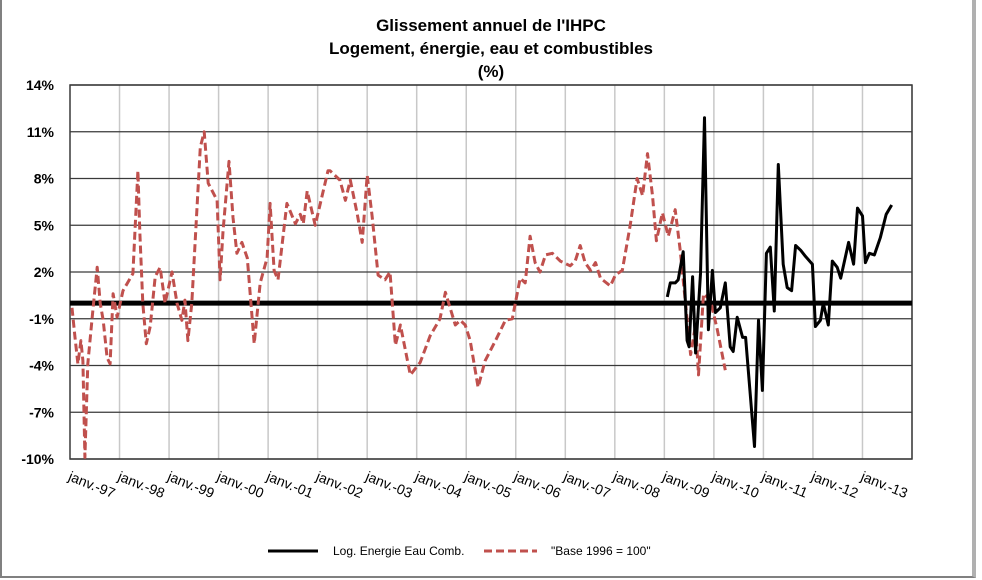 The width and height of the screenshot is (982, 580). I want to click on x-tick-label: janv.-97, so click(91, 485).